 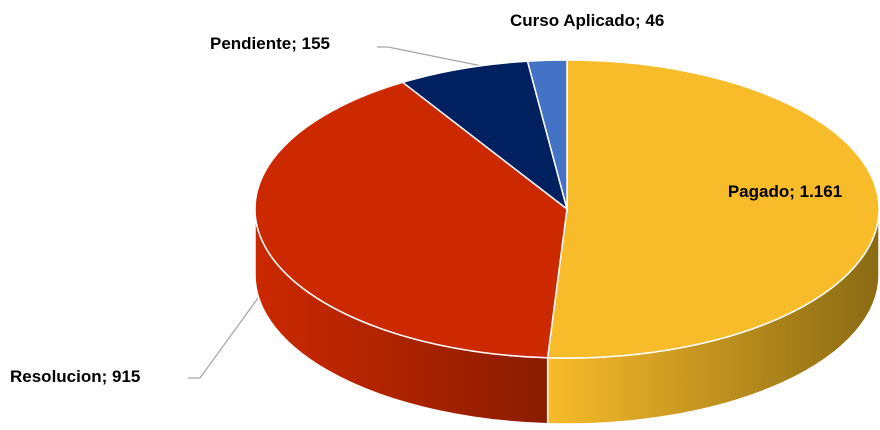 I want to click on label-category: Pendiente, so click(x=250, y=43).